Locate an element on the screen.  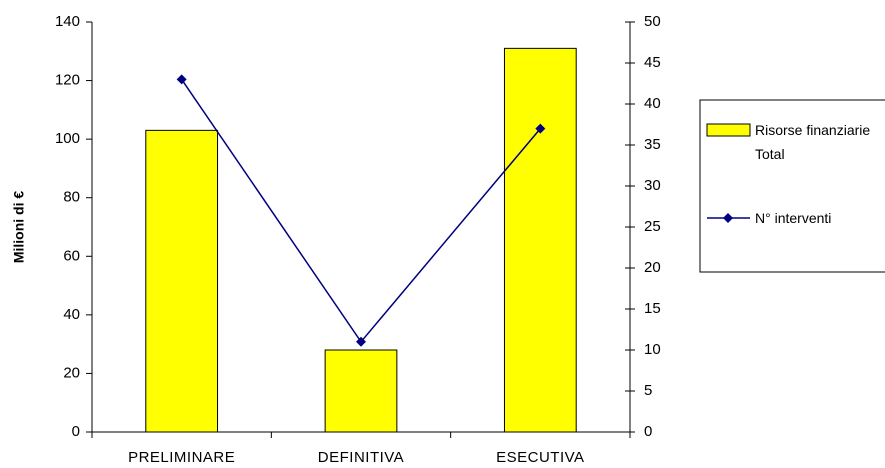
y-tick-label: 60 is located at coordinates (71, 255).